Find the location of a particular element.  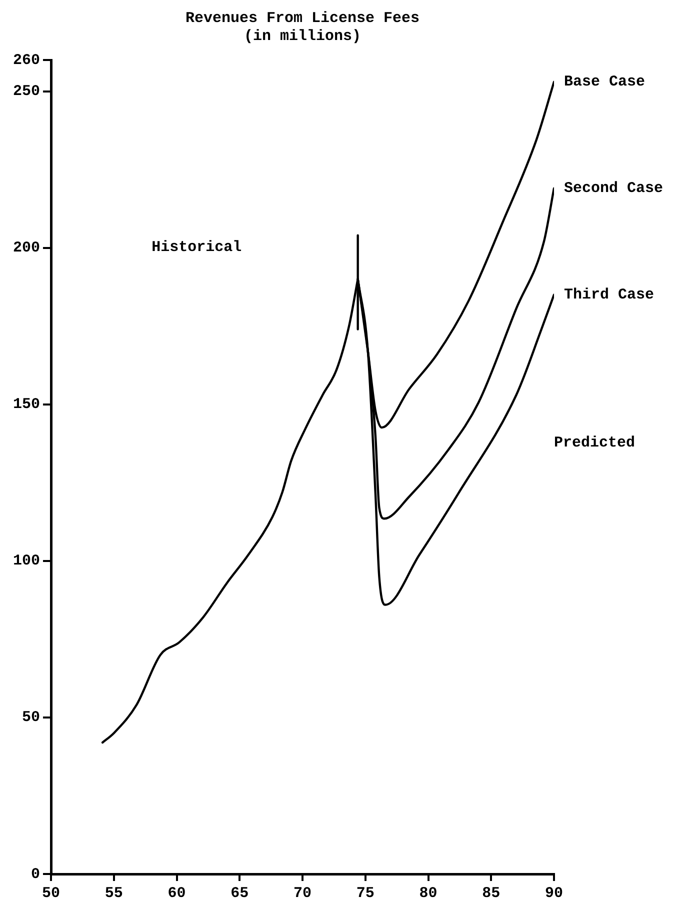

y-tick-label: 260 is located at coordinates (26, 60).